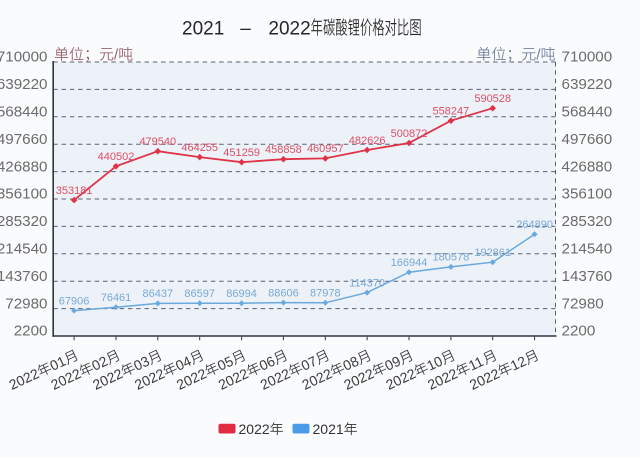  Describe the element at coordinates (57, 363) in the screenshot. I see `svg-text: 01` at that location.